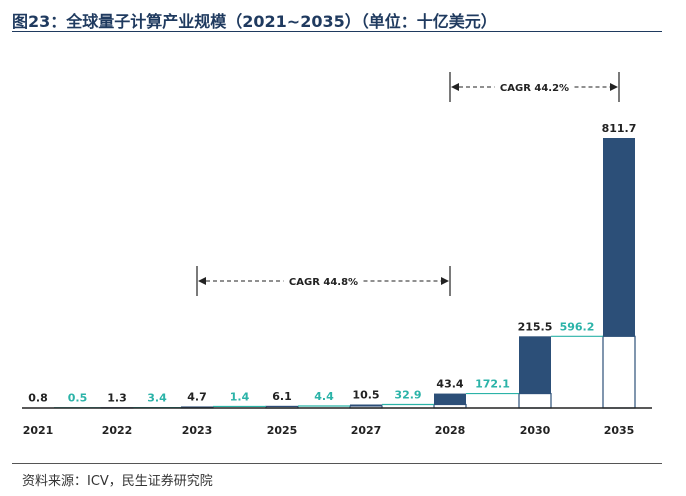 This screenshot has width=686, height=496. What do you see at coordinates (619, 372) in the screenshot?
I see `bar-base-2035` at bounding box center [619, 372].